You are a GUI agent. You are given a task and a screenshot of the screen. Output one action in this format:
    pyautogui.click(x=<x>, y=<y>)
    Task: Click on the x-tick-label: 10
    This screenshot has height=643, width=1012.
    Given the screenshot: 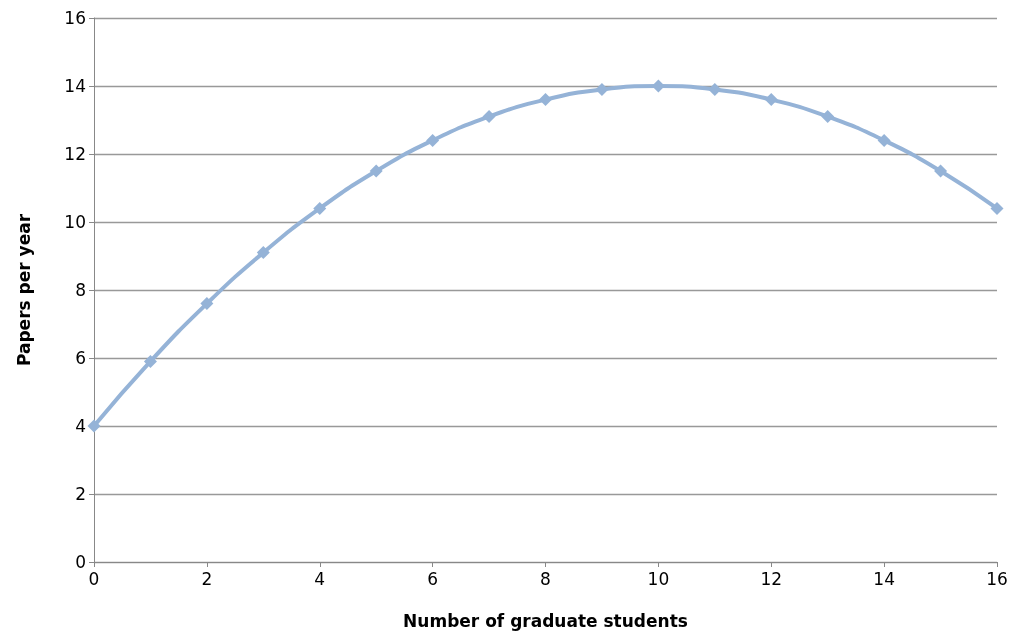 What is the action you would take?
    pyautogui.click(x=658, y=578)
    